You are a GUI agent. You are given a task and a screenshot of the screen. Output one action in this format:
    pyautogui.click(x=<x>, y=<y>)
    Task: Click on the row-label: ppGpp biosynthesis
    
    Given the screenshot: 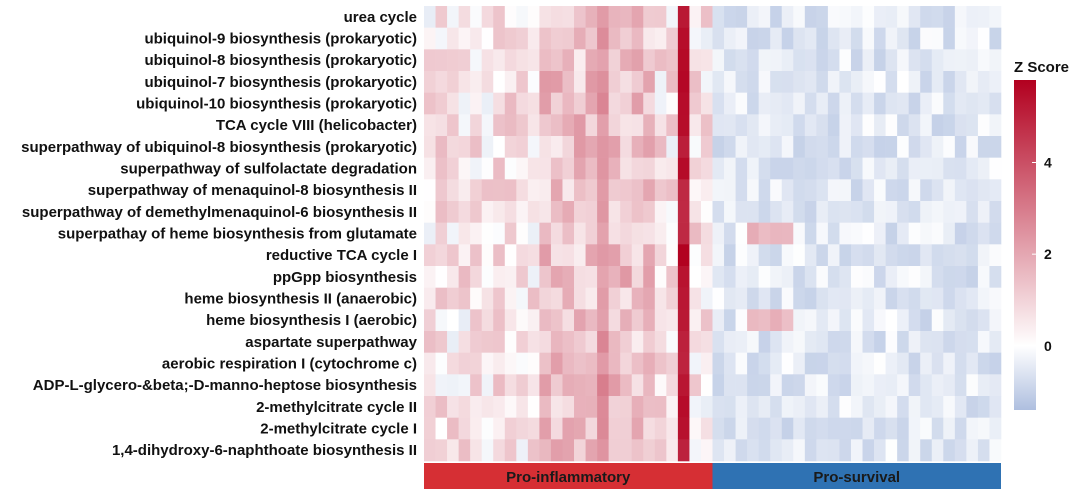 What is the action you would take?
    pyautogui.click(x=345, y=277)
    